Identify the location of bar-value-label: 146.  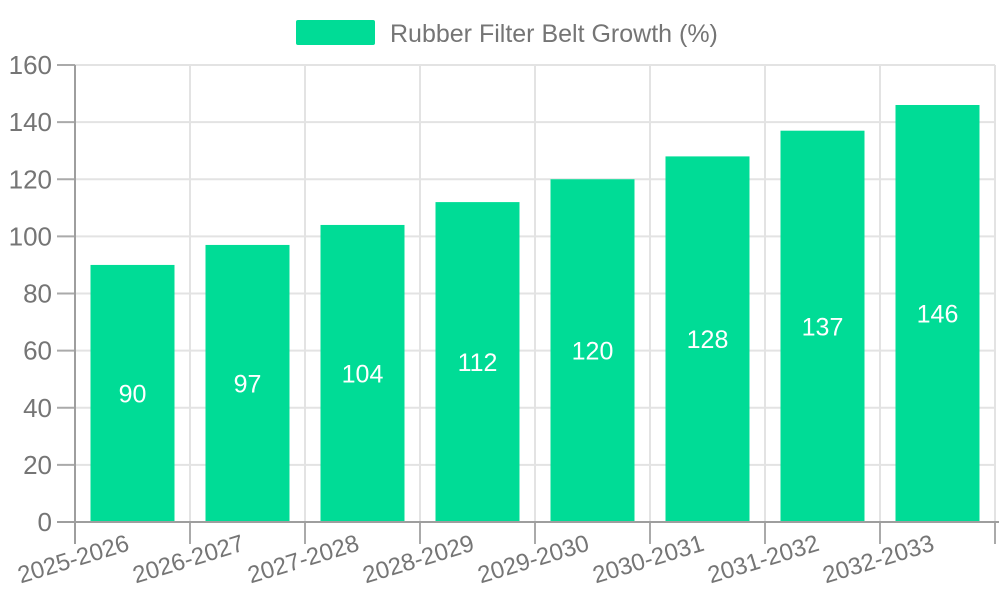
(938, 314).